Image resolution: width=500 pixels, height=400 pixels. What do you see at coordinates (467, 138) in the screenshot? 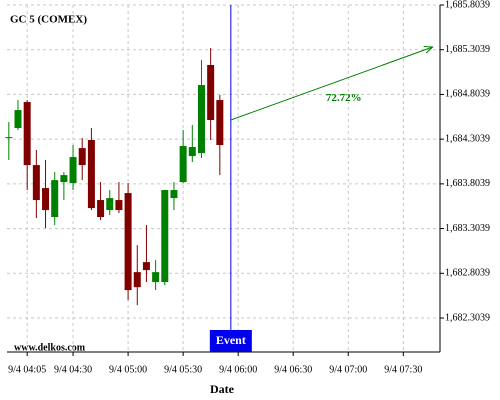
I see `y-tick-label: 1,684.3039` at bounding box center [467, 138].